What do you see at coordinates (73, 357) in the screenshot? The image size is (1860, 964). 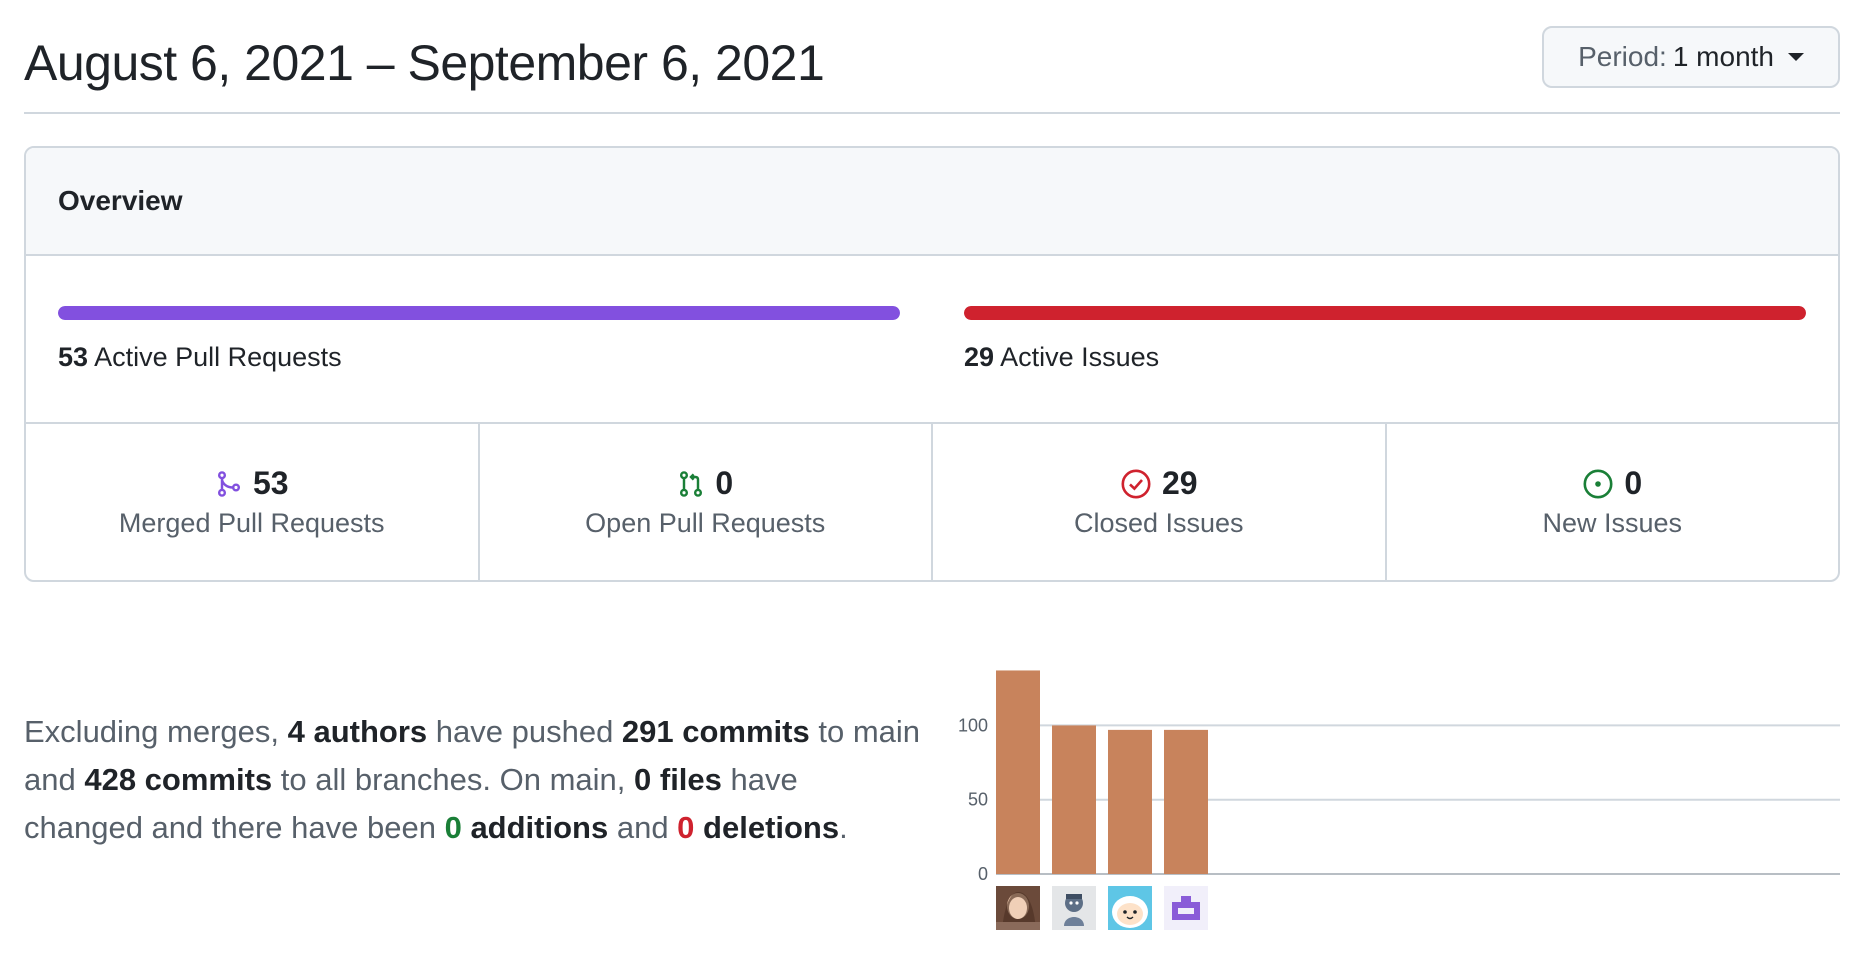 I see `active-prs-count: 53` at bounding box center [73, 357].